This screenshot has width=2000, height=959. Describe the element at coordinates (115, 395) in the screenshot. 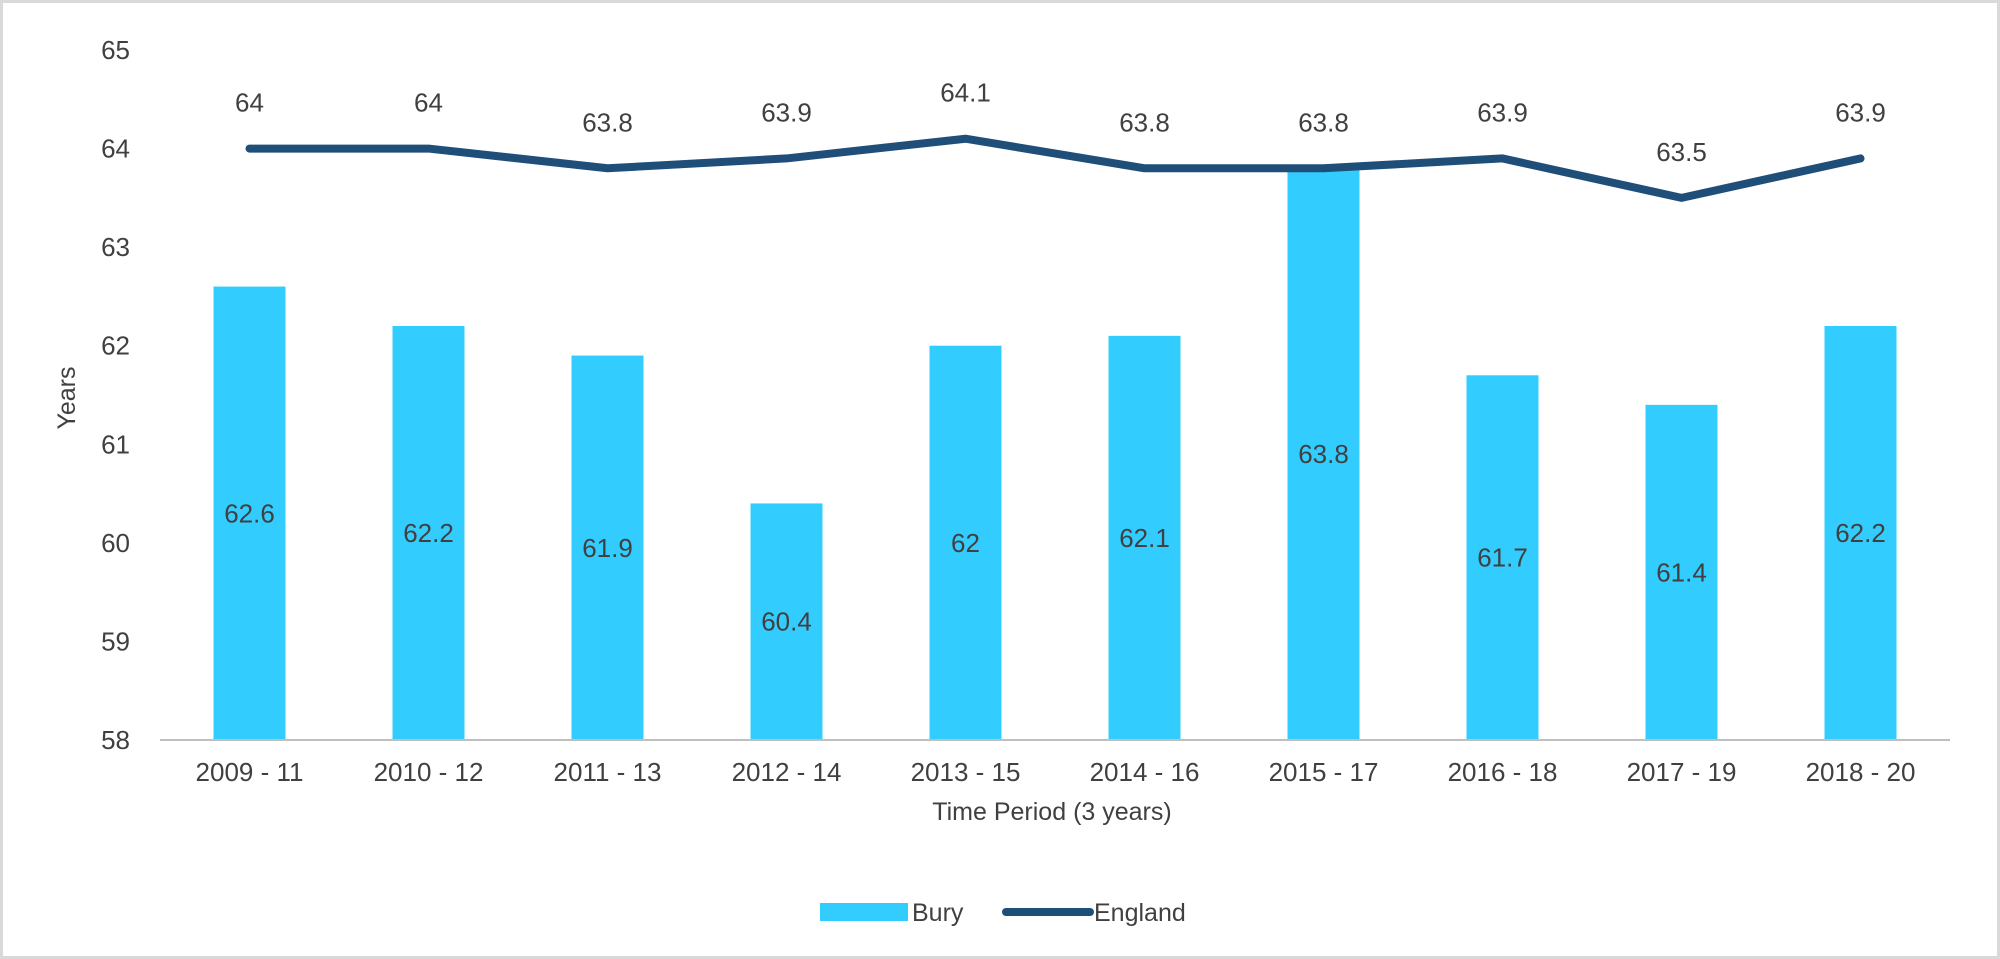

I see `y-axis-ticks: 58 59 60 61 62 63 64 65` at that location.